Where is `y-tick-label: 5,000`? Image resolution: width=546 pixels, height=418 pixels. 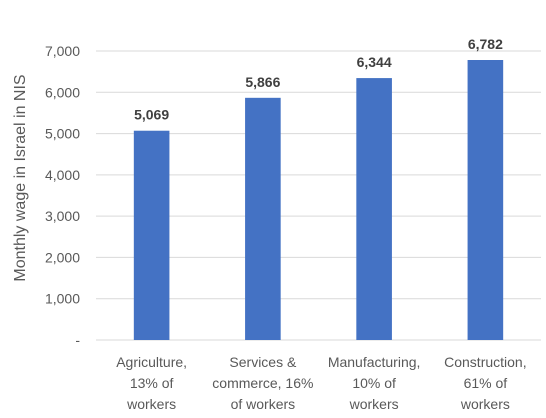 y-tick-label: 5,000 is located at coordinates (62, 134).